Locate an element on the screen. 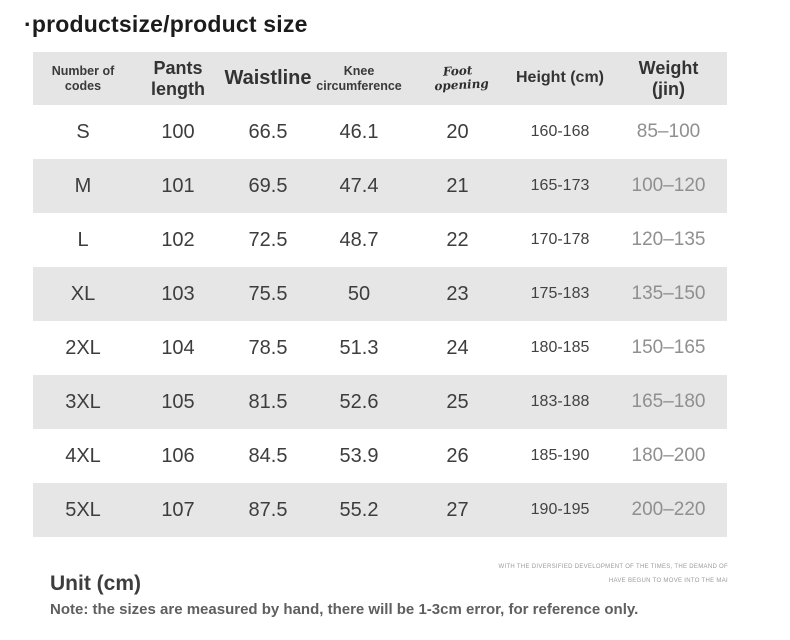 The height and width of the screenshot is (640, 790). cell-weight: 200–220 is located at coordinates (668, 510).